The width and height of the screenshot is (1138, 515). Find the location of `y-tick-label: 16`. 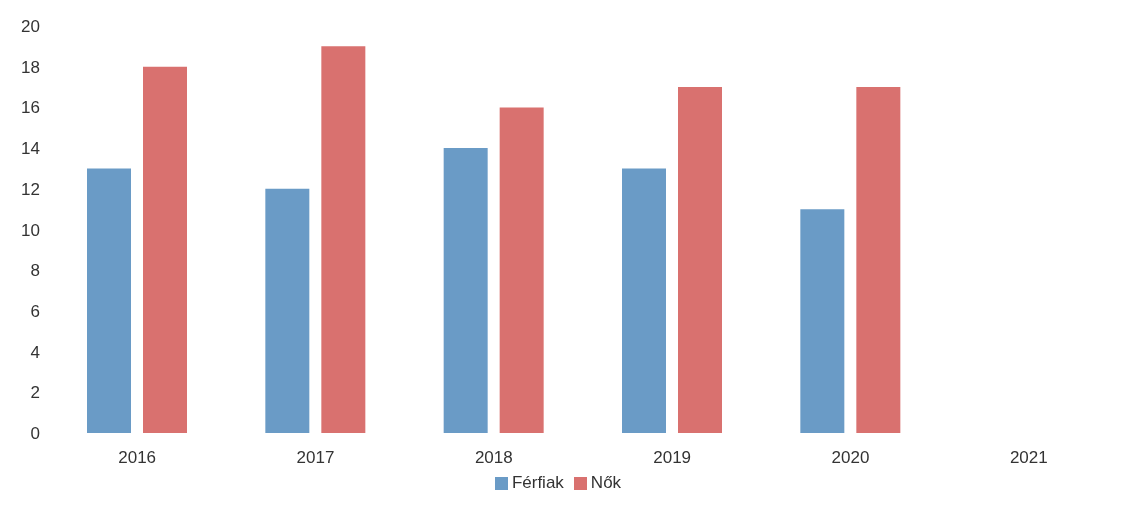

y-tick-label: 16 is located at coordinates (30, 108).